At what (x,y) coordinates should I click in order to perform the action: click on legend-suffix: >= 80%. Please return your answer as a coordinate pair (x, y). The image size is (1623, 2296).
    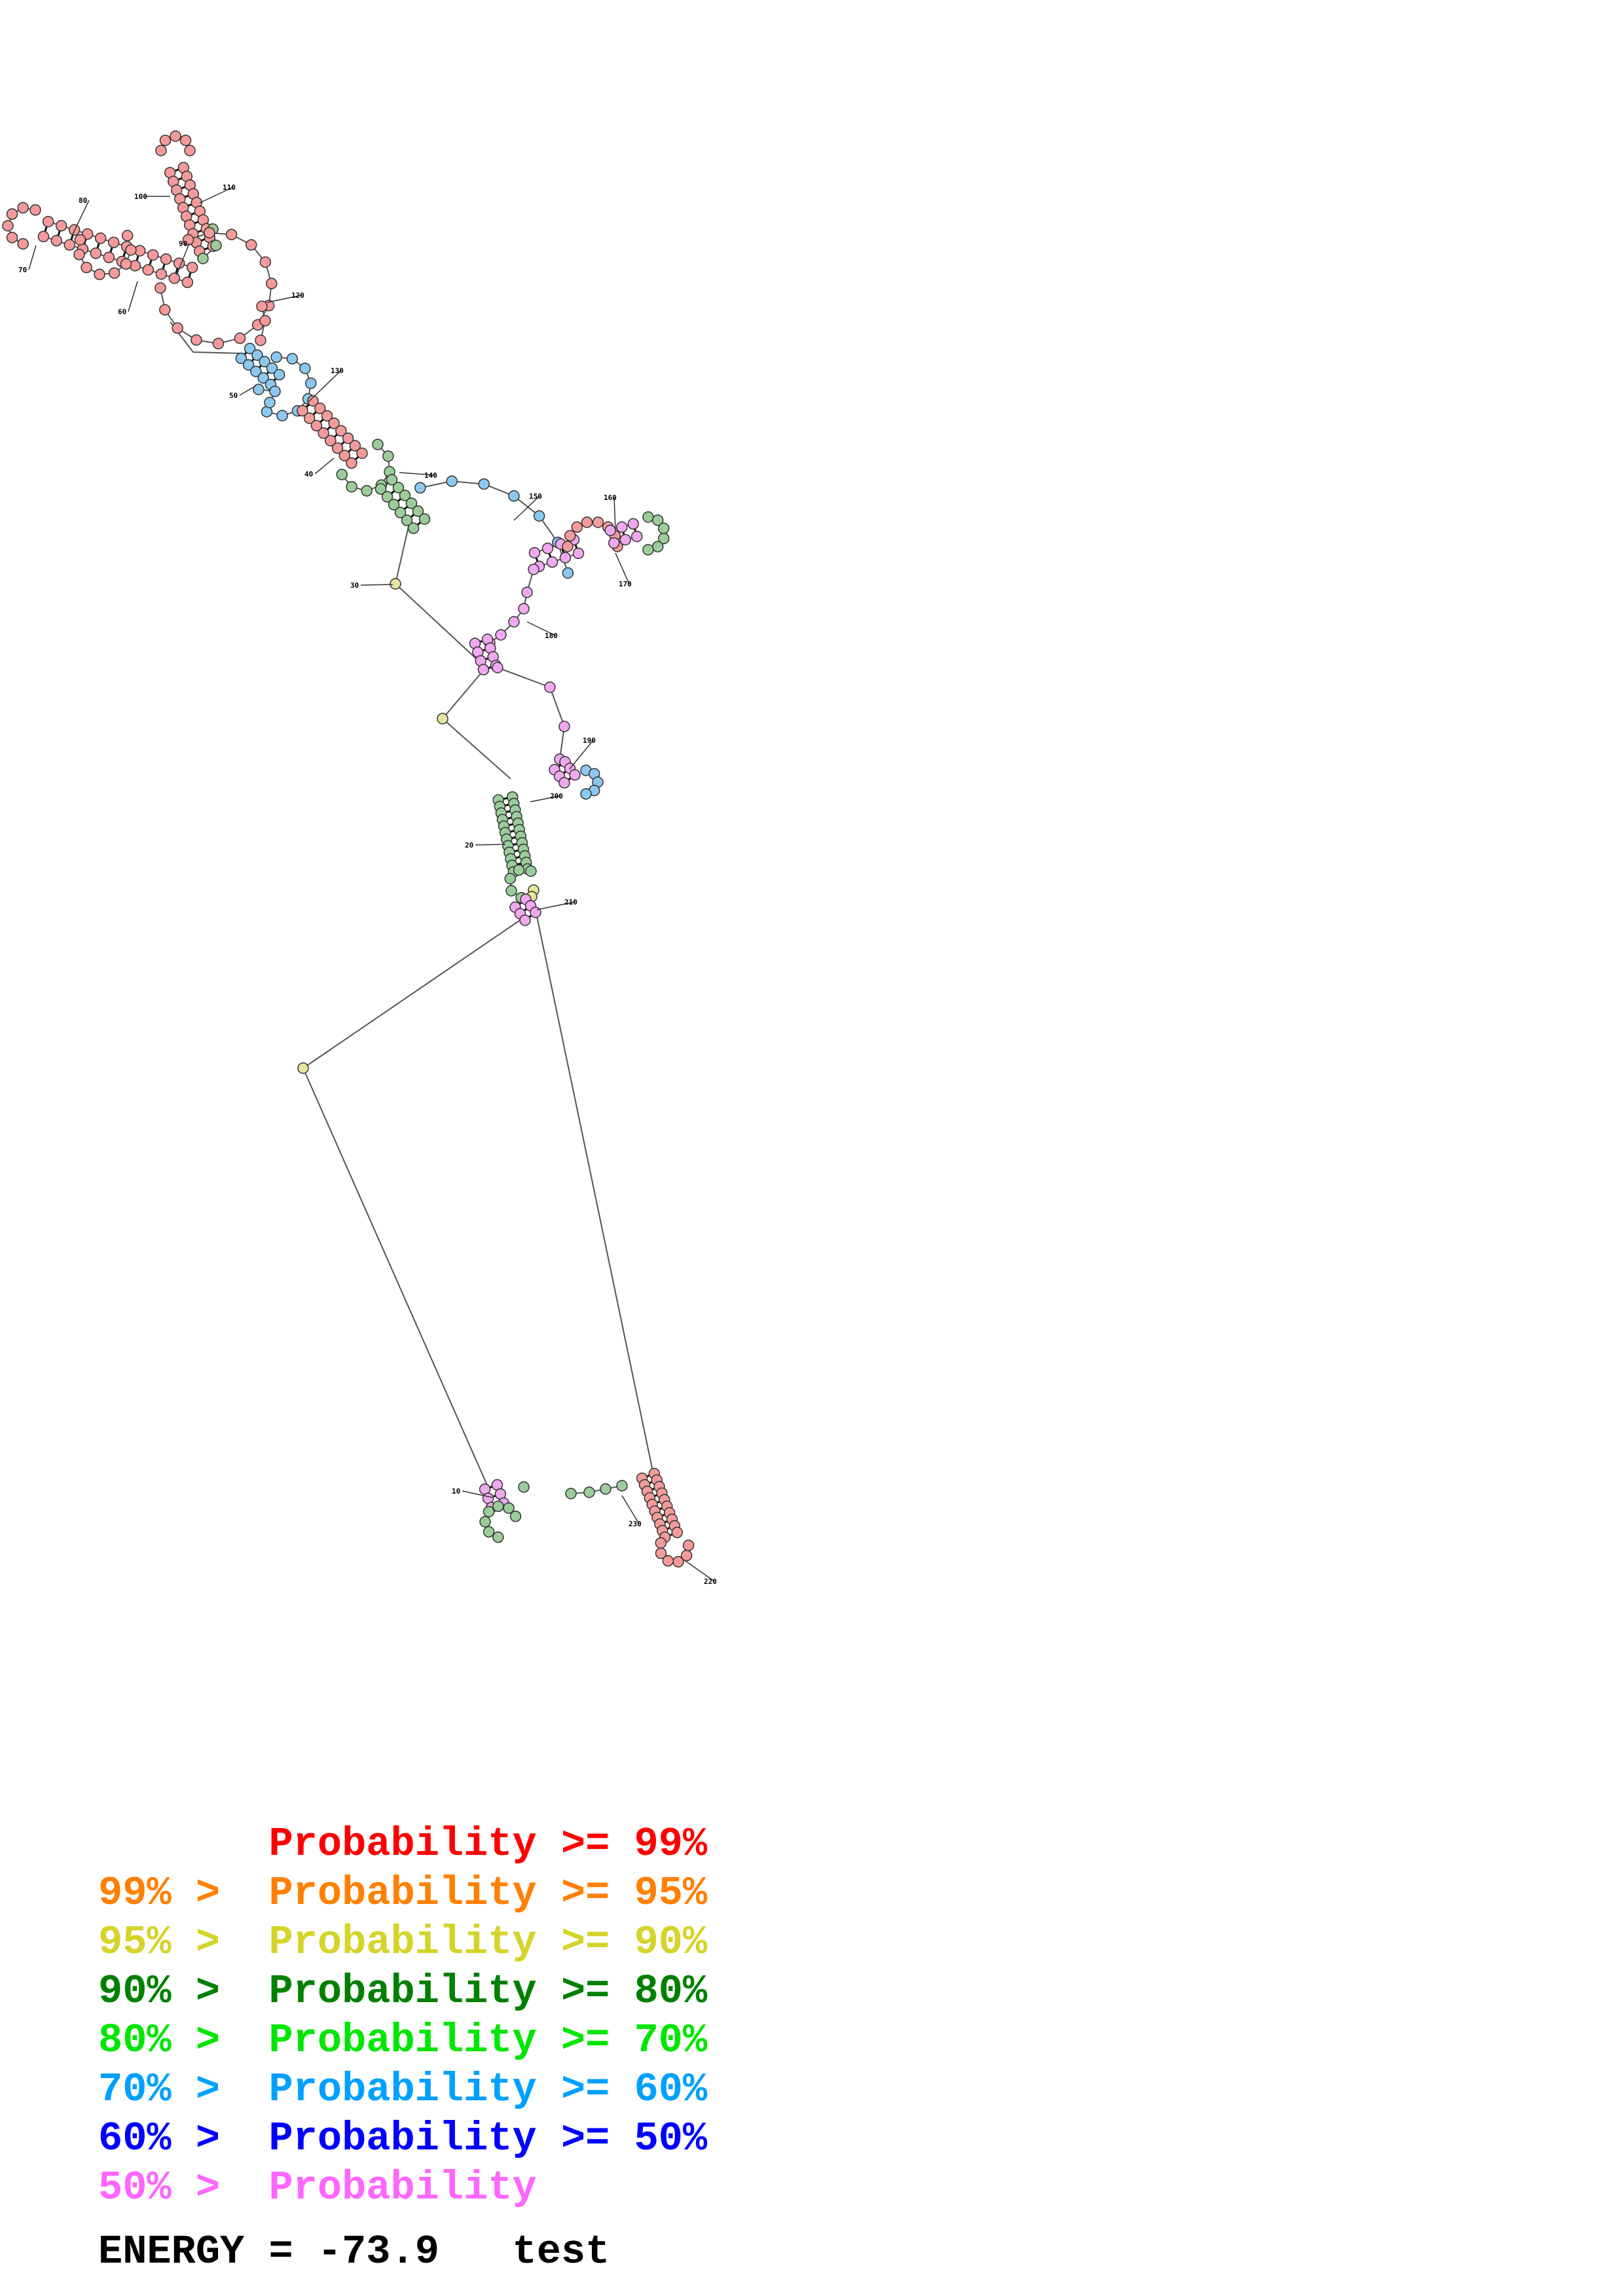
    Looking at the image, I should click on (634, 1991).